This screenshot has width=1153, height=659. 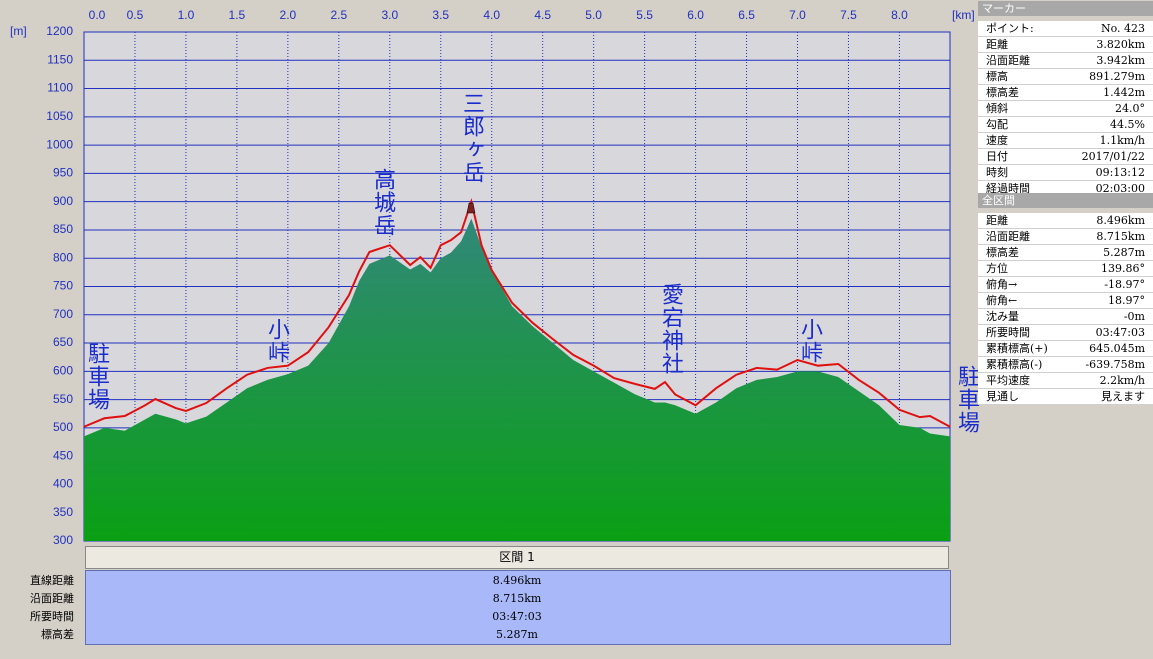 What do you see at coordinates (1065, 173) in the screenshot?
I see `panel-row: 時刻 09:13:12` at bounding box center [1065, 173].